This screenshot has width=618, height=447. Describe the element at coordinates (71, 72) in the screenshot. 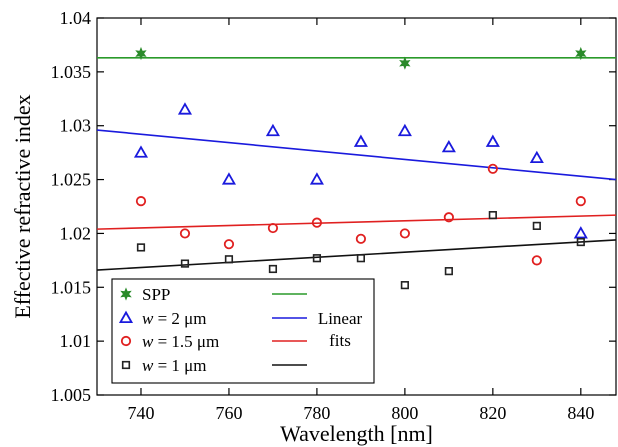

I see `y-tick-label: 1.035` at that location.